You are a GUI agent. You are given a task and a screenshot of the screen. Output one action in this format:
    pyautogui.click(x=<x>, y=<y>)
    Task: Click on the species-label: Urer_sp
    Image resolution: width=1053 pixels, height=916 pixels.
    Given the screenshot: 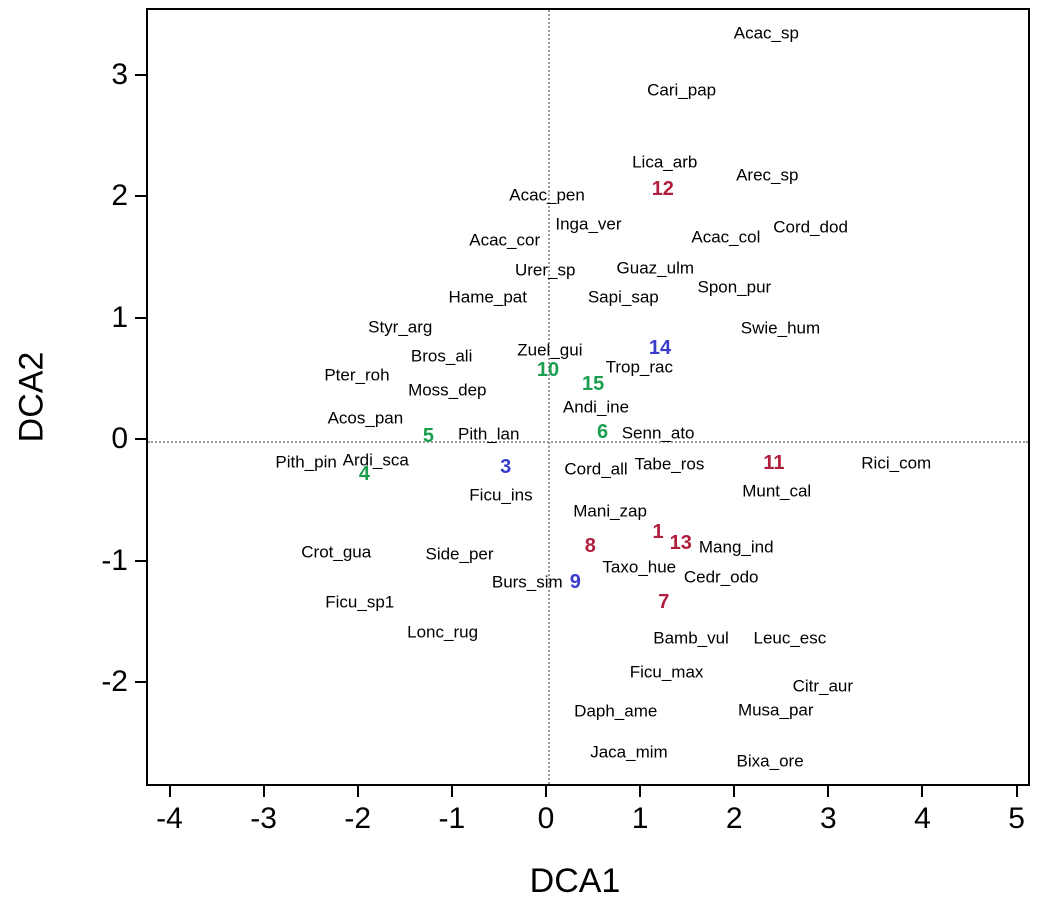 What is the action you would take?
    pyautogui.click(x=545, y=270)
    